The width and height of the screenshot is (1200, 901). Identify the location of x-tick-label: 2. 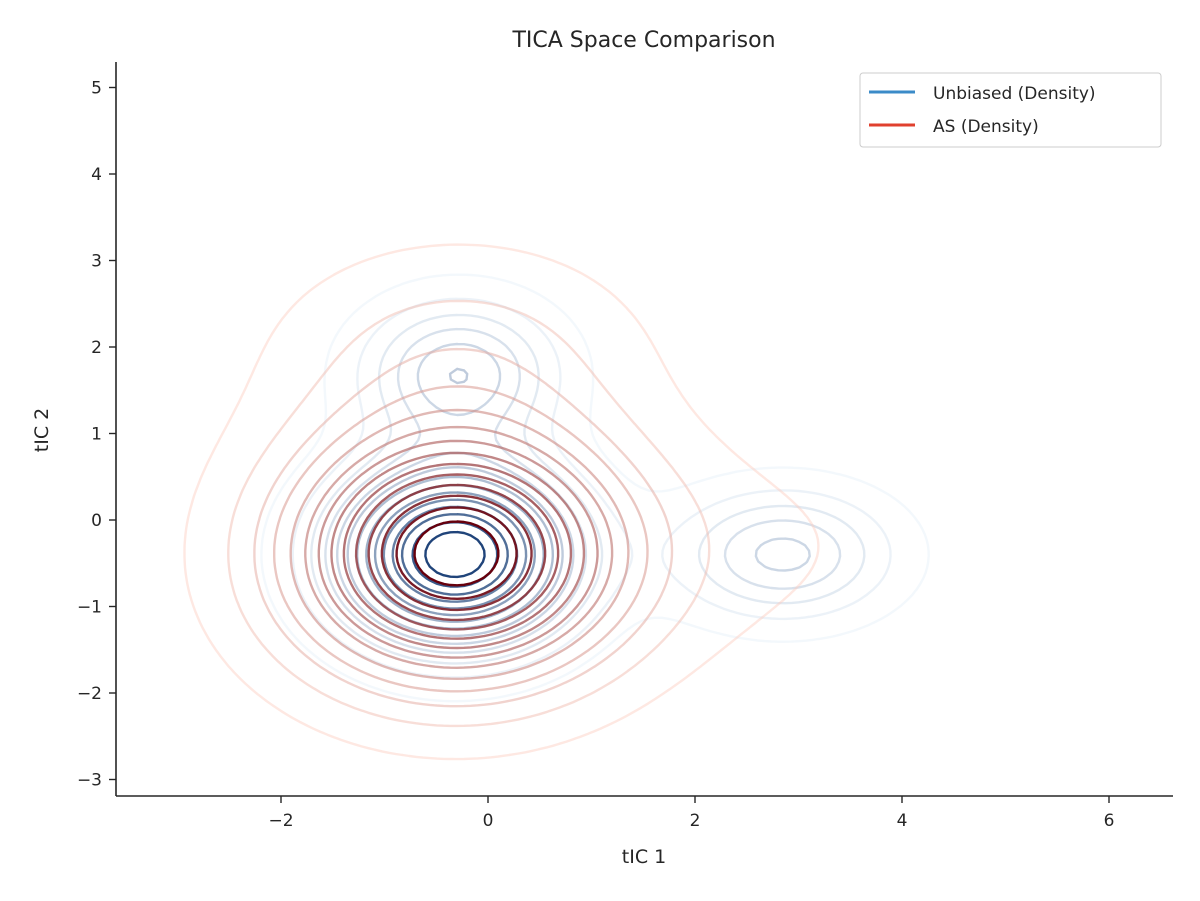
(695, 821).